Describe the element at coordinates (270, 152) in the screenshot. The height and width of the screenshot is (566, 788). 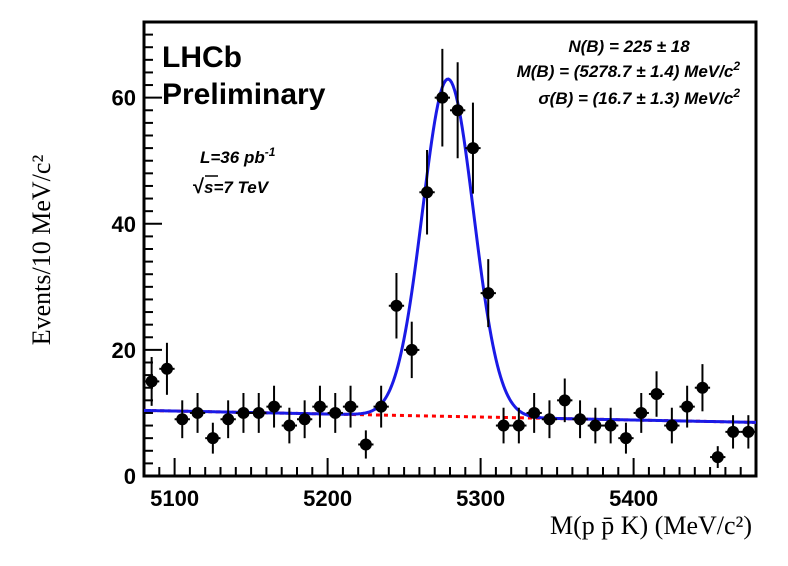
I see `luminosity-exponent: -1` at that location.